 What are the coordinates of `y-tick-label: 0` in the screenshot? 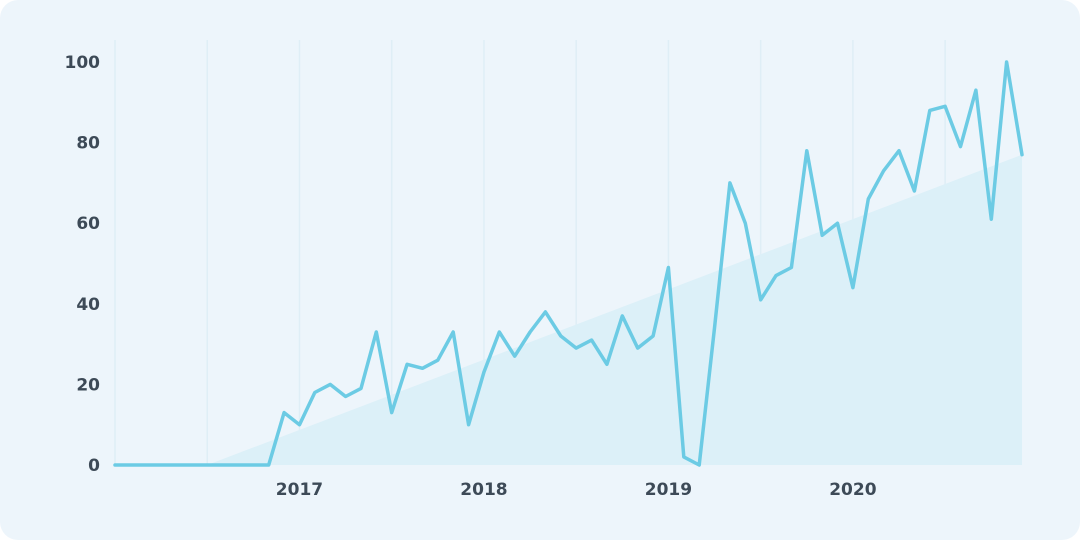 It's located at (94, 466).